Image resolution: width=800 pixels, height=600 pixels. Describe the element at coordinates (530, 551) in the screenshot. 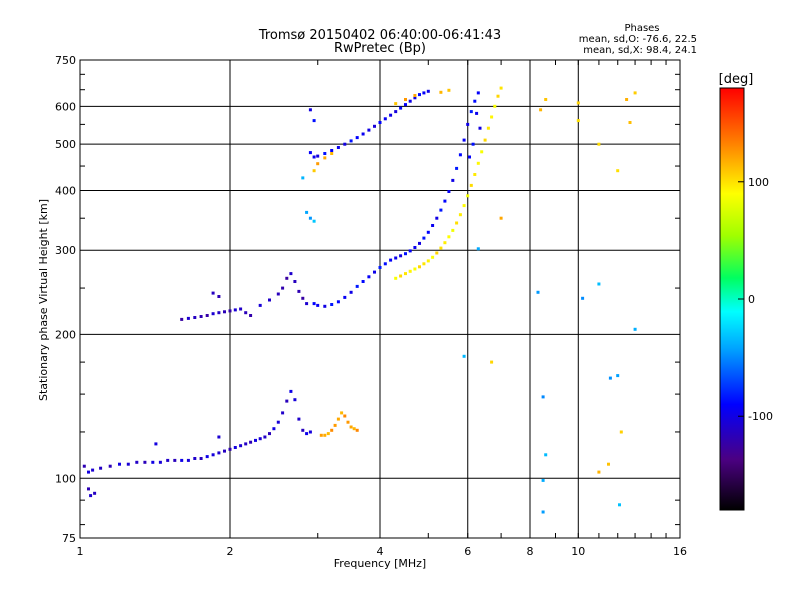

I see `x-tick-label: 8` at that location.